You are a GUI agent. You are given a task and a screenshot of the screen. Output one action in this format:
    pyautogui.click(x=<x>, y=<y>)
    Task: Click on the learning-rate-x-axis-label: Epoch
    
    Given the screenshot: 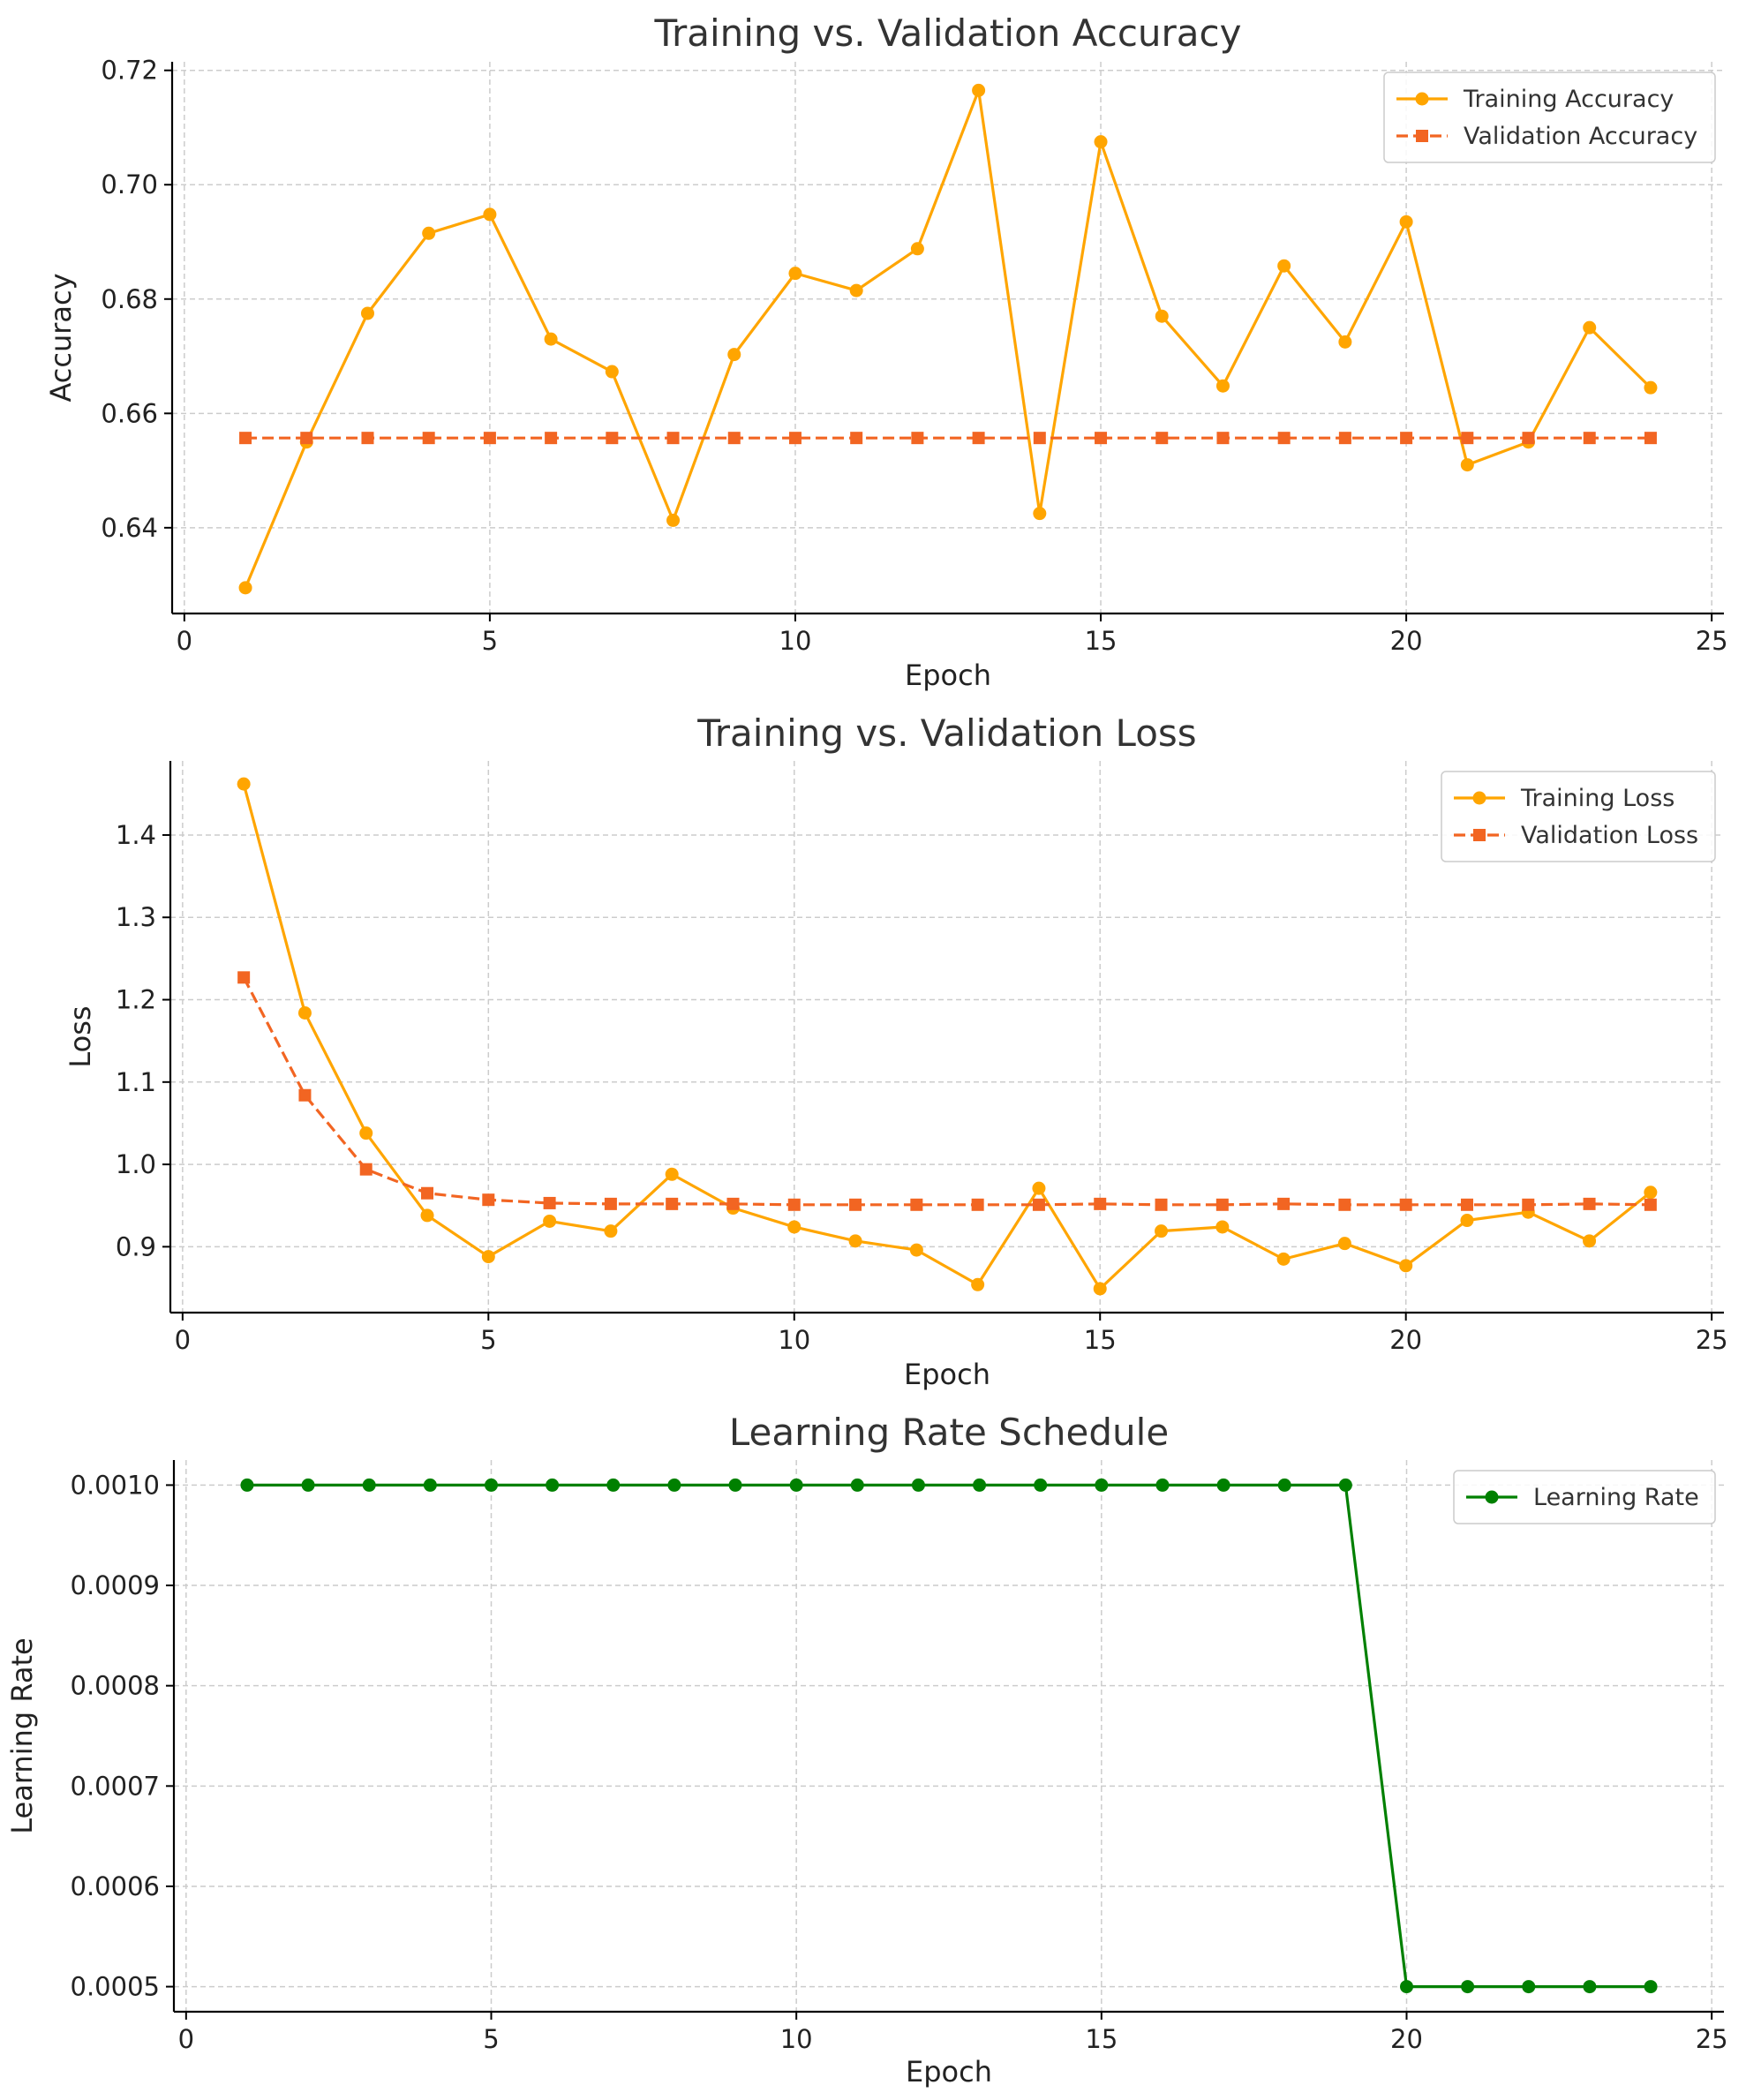 What is the action you would take?
    pyautogui.click(x=949, y=2072)
    